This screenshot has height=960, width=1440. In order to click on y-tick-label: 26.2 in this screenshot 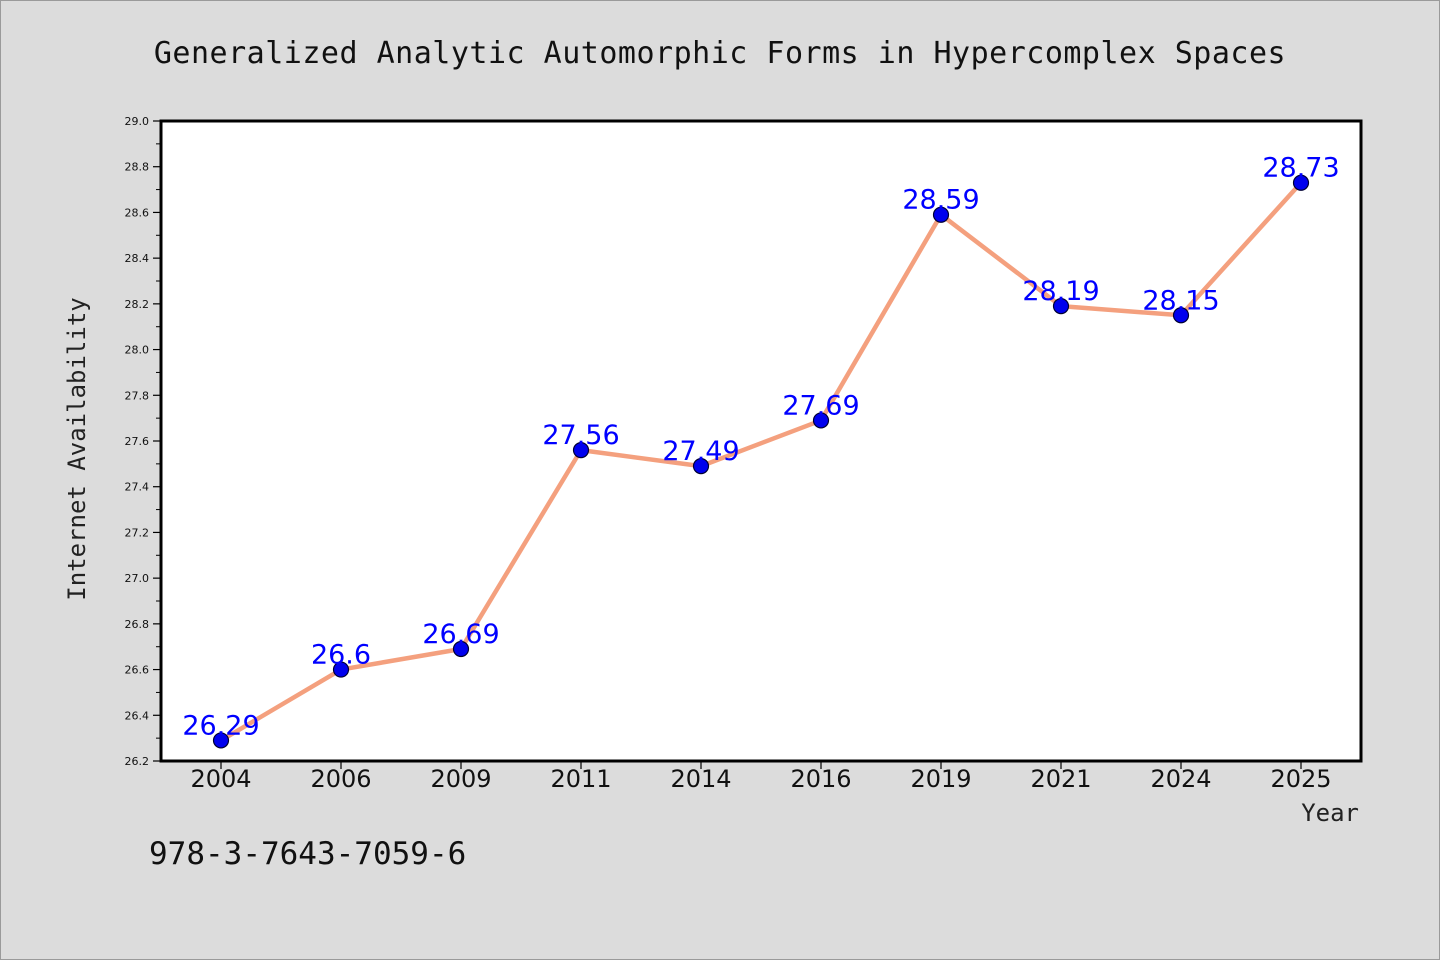, I will do `click(137, 761)`.